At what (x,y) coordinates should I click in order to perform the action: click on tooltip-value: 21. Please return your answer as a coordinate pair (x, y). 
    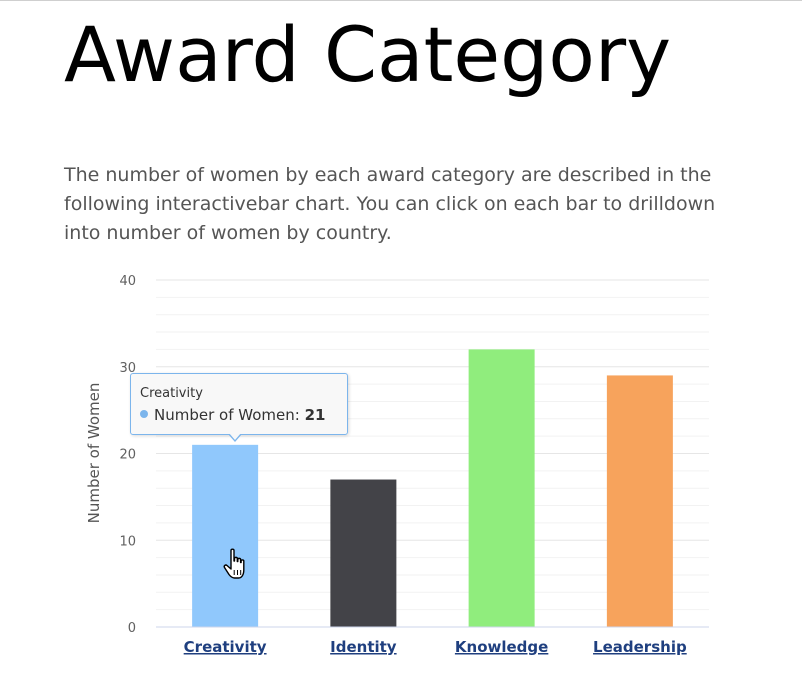
    Looking at the image, I should click on (315, 415).